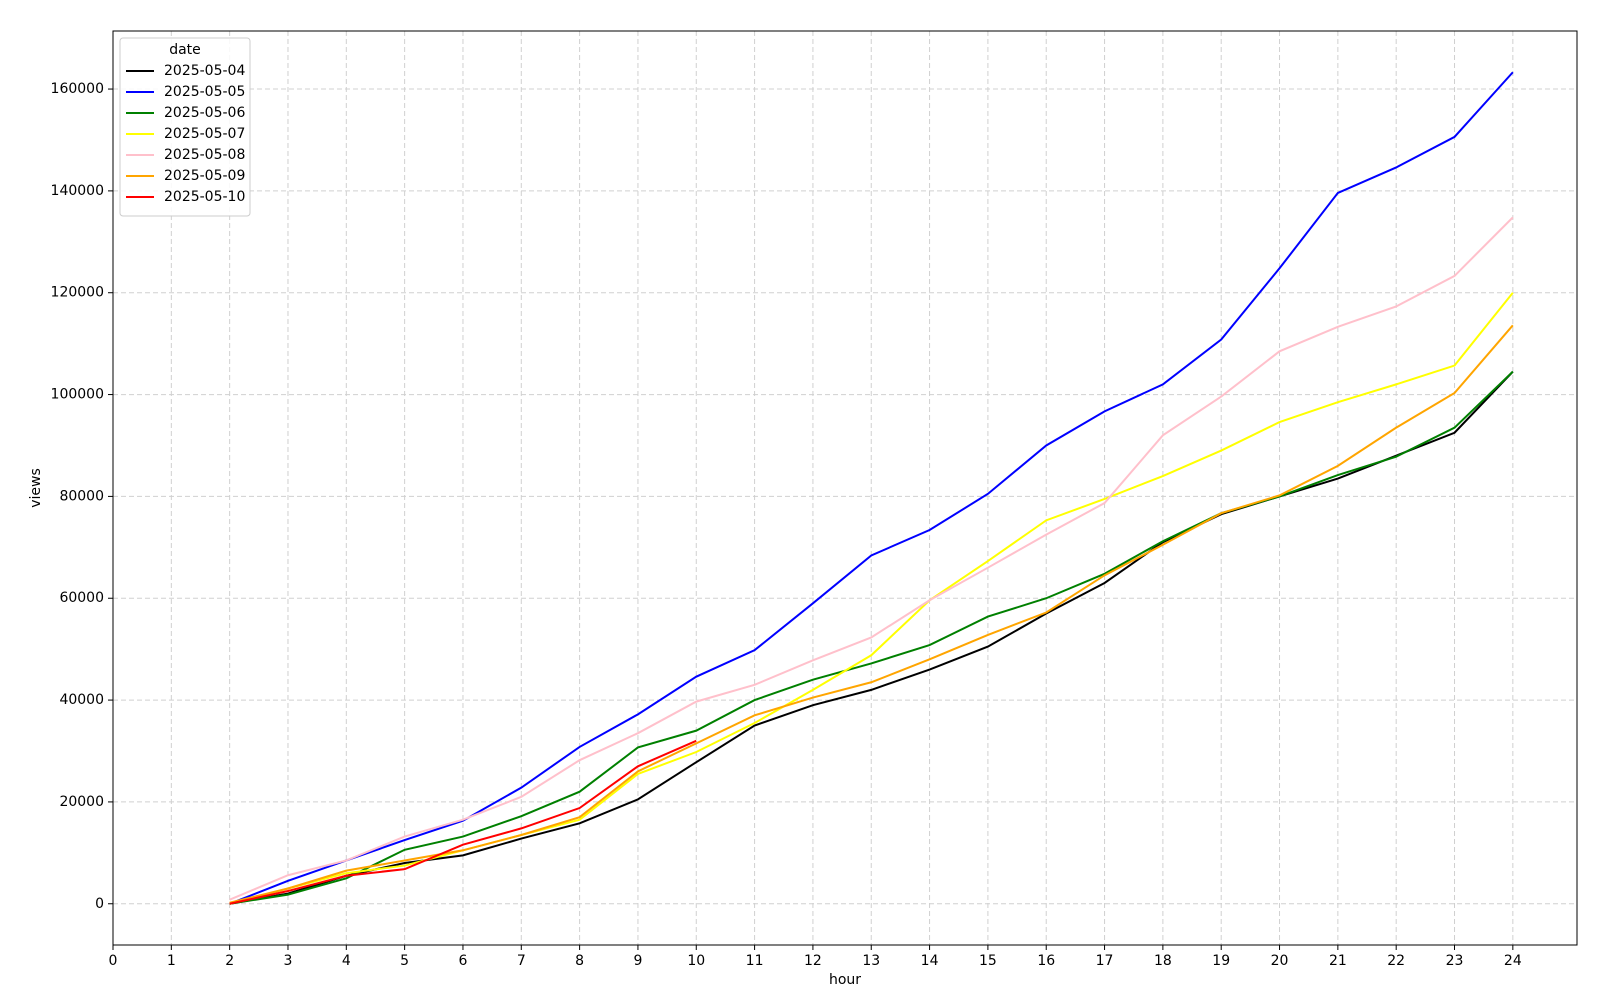 This screenshot has height=1000, width=1600. What do you see at coordinates (113, 961) in the screenshot?
I see `x-tick-label: 0` at bounding box center [113, 961].